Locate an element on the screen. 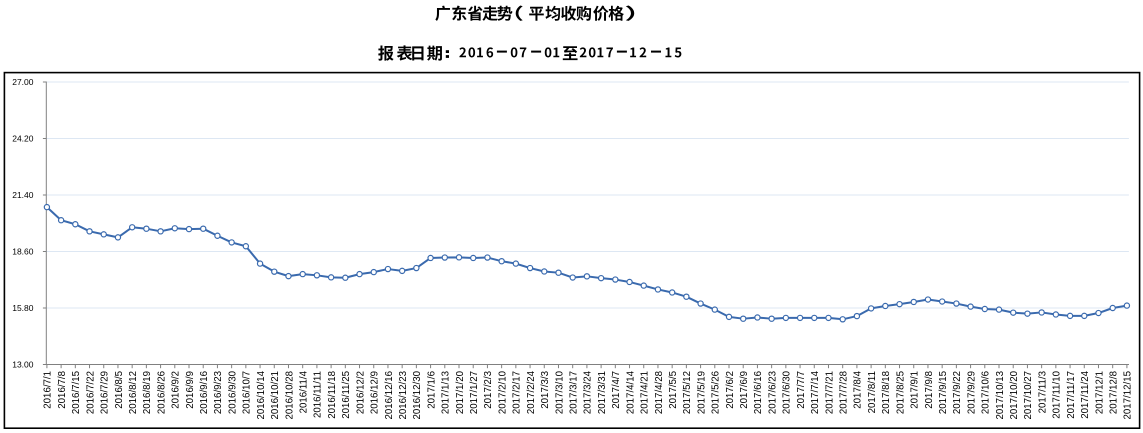  svg-text: 2016/12/9 is located at coordinates (375, 392).